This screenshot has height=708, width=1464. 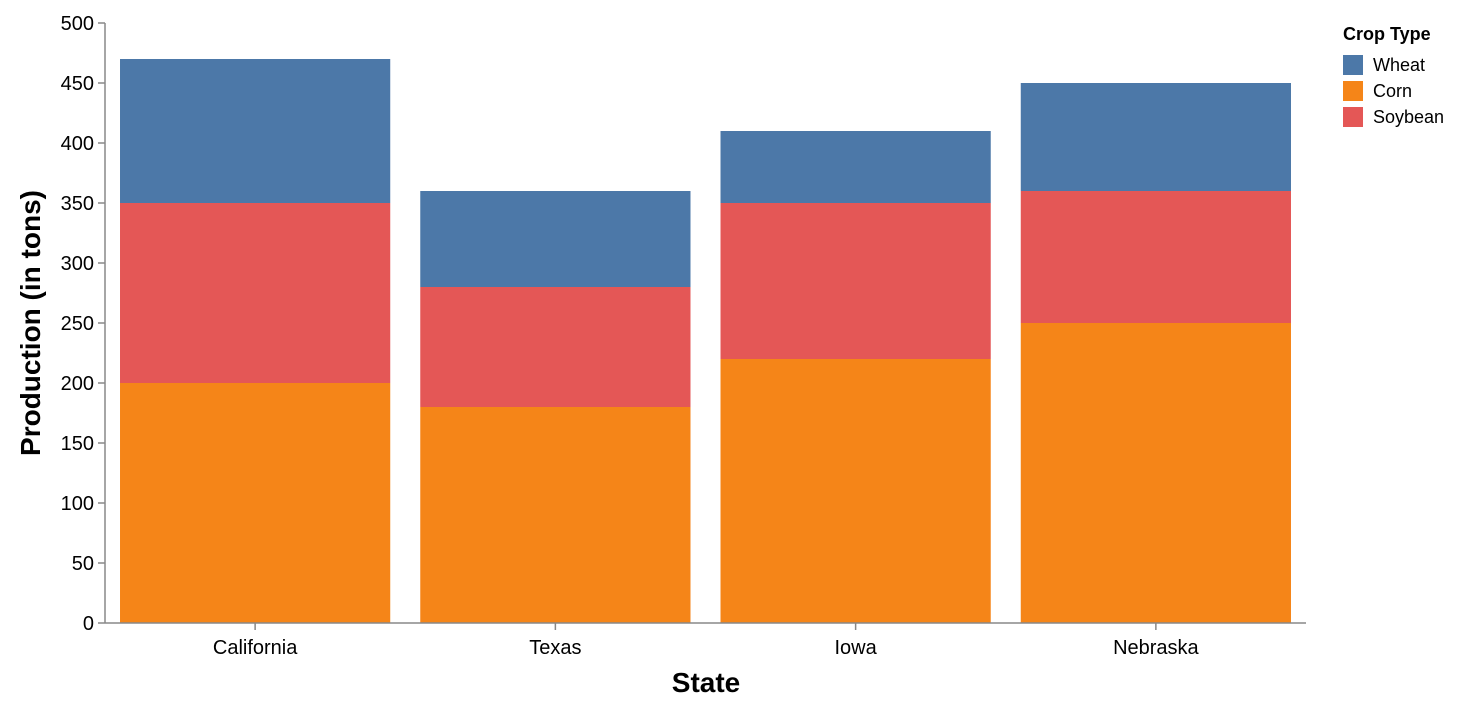 I want to click on y-tick-label: 300, so click(x=77, y=264).